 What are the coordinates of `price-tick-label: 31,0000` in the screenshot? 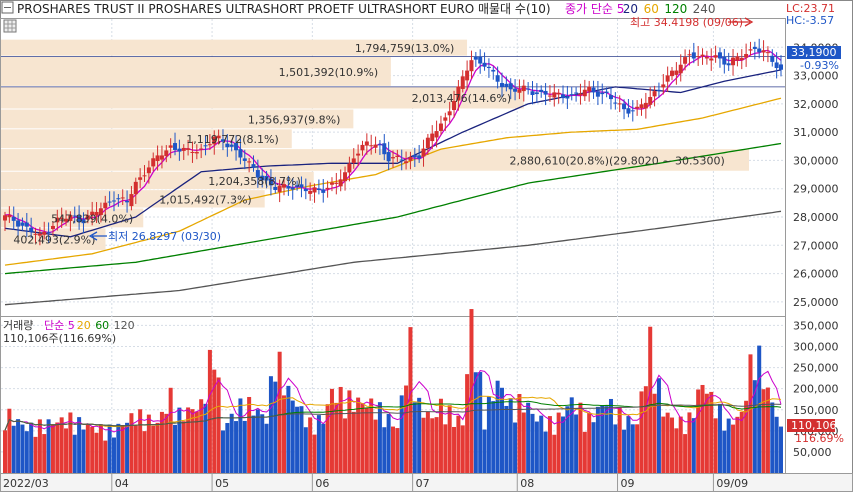 It's located at (816, 132).